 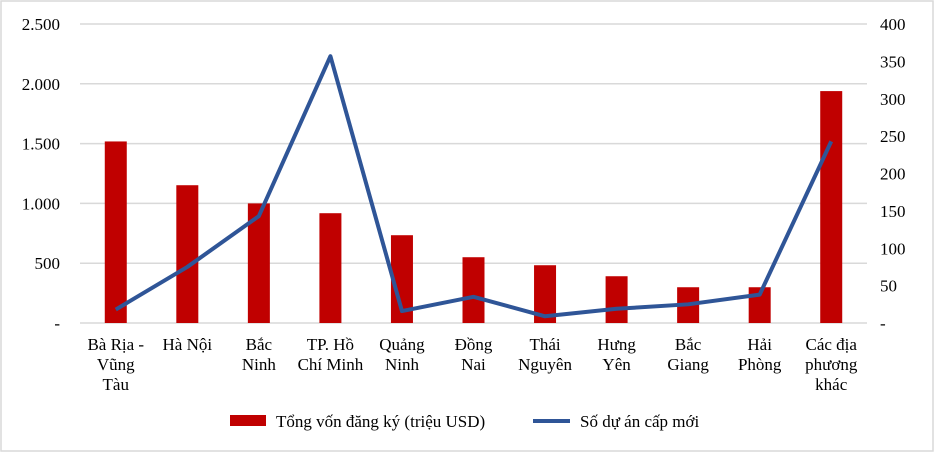 I want to click on y-right-tick-label: 250, so click(x=893, y=136).